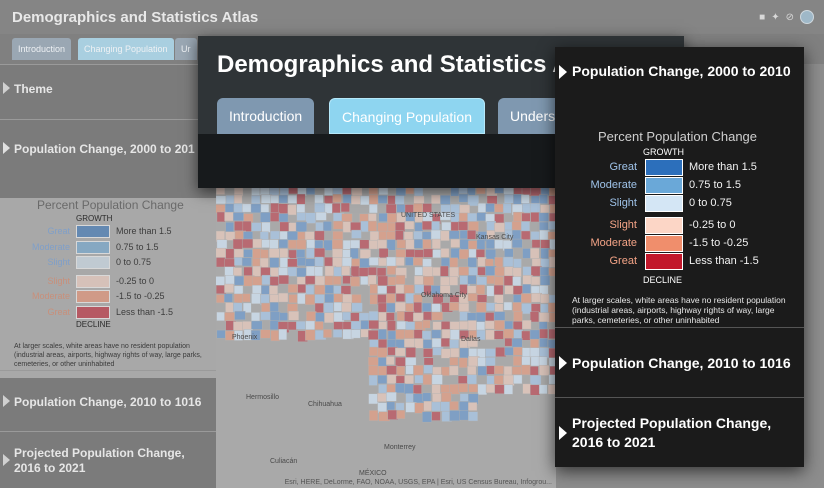 The width and height of the screenshot is (824, 488). Describe the element at coordinates (108, 401) in the screenshot. I see `background-section-2010-1016: Population Change, 2010 to 1016` at that location.